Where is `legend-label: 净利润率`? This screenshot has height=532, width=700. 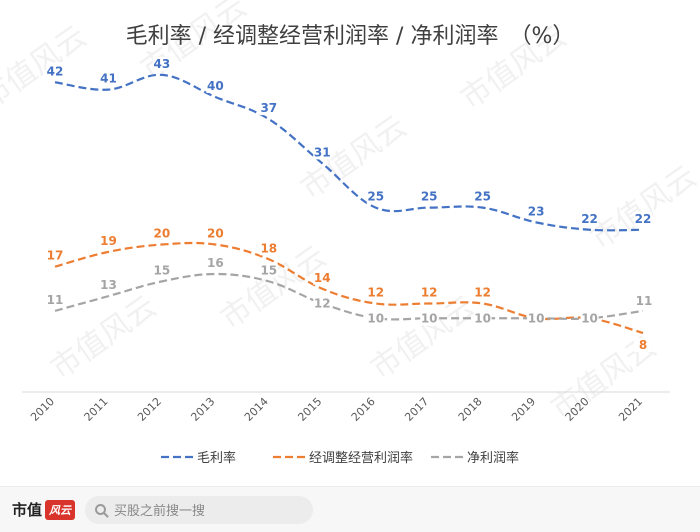
legend-label: 净利润率 is located at coordinates (493, 458).